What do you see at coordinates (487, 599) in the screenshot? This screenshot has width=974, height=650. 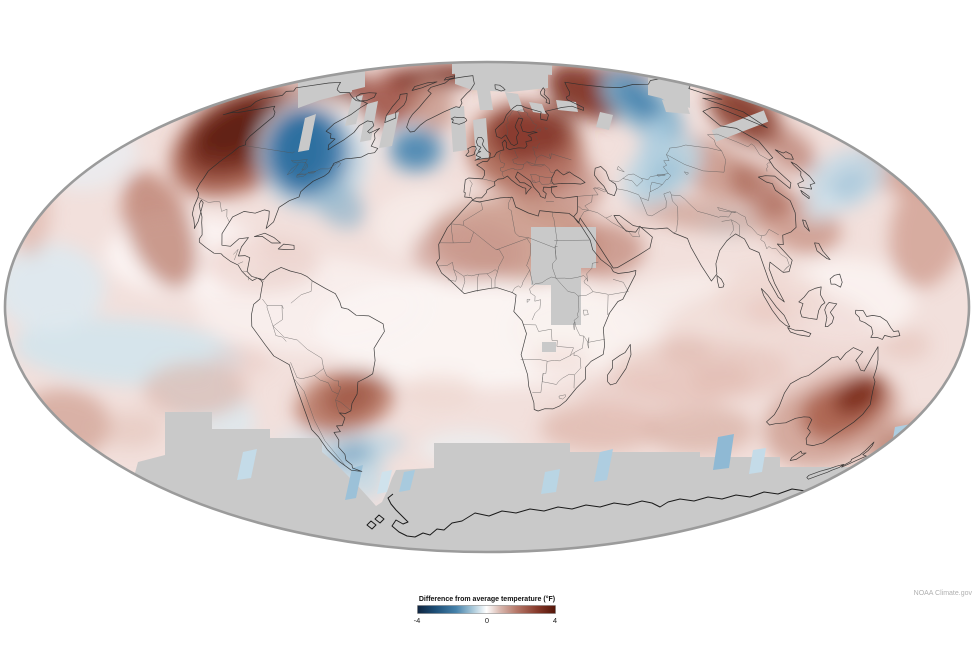 I see `svg-text:Difference from average temper: Difference from average temperature (°F)` at bounding box center [487, 599].